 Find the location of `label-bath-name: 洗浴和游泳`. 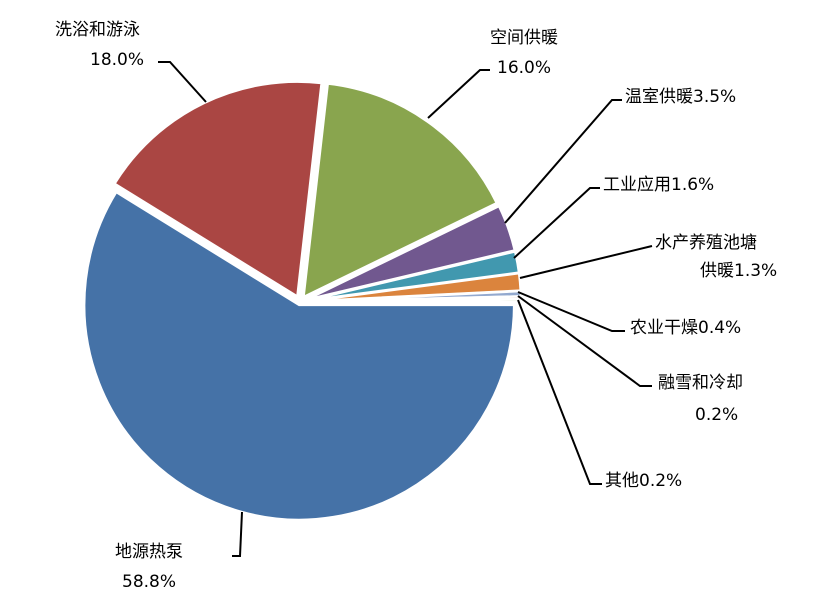

label-bath-name: 洗浴和游泳 is located at coordinates (97, 30).